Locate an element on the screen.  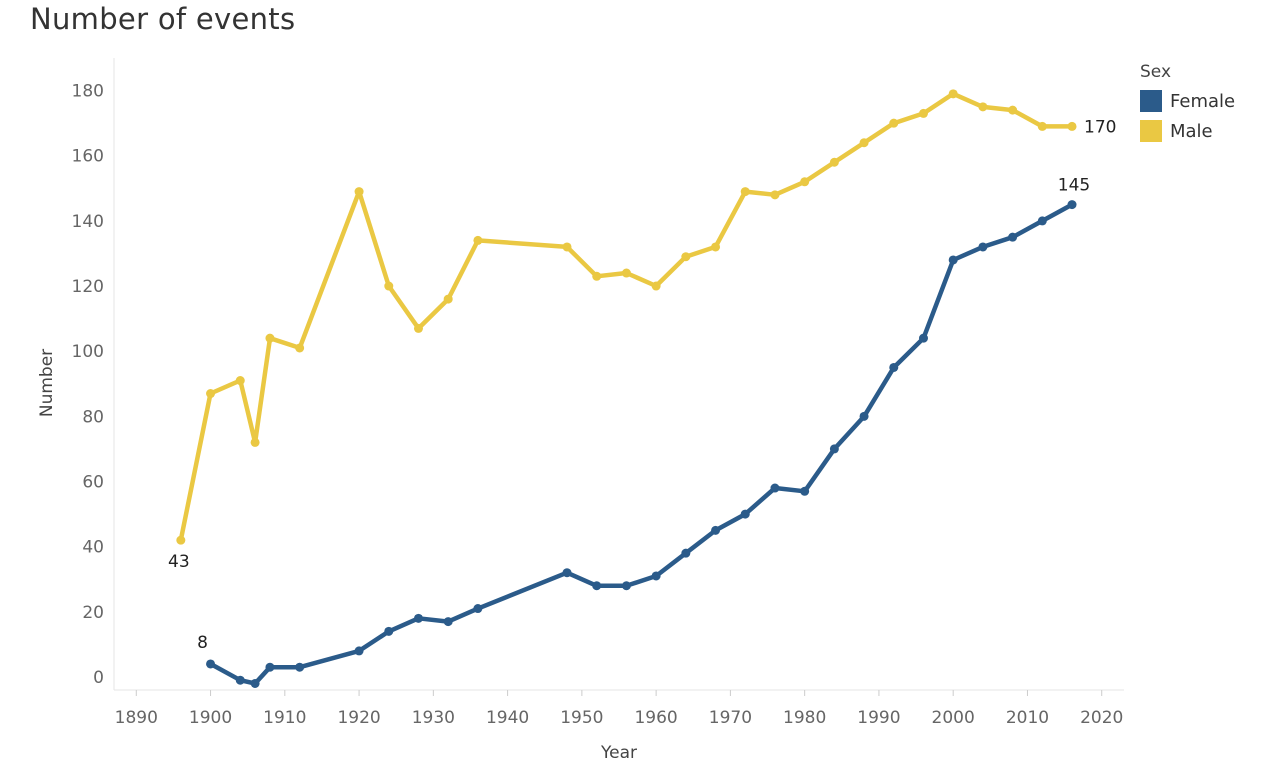
x-tick-label: 1980 is located at coordinates (804, 718).